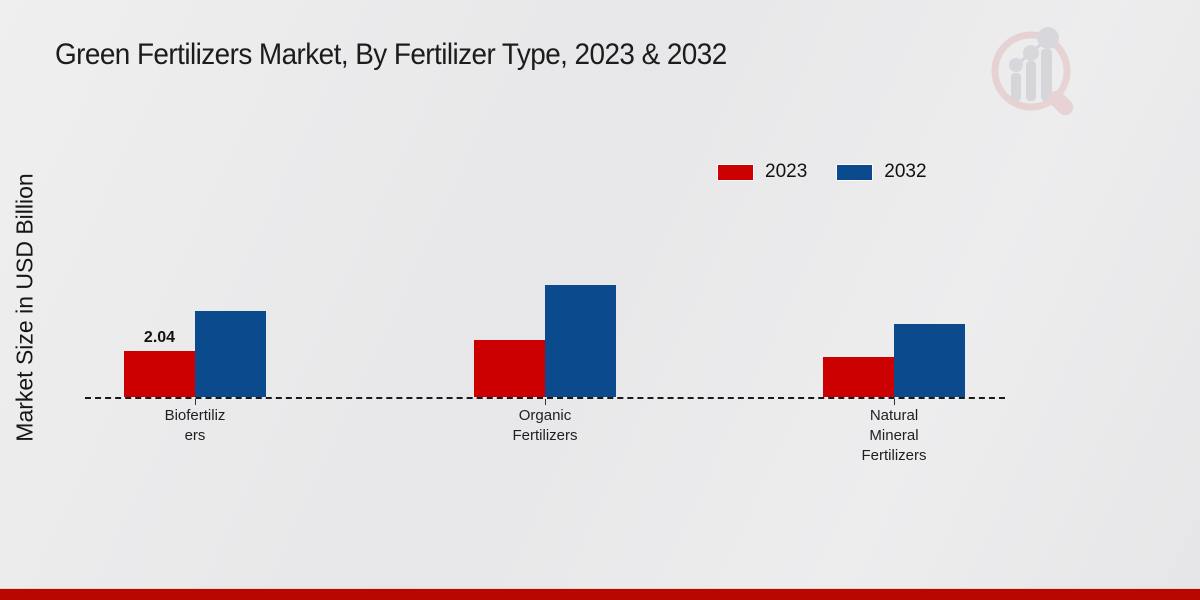  What do you see at coordinates (545, 415) in the screenshot?
I see `category-label-line: Organic` at bounding box center [545, 415].